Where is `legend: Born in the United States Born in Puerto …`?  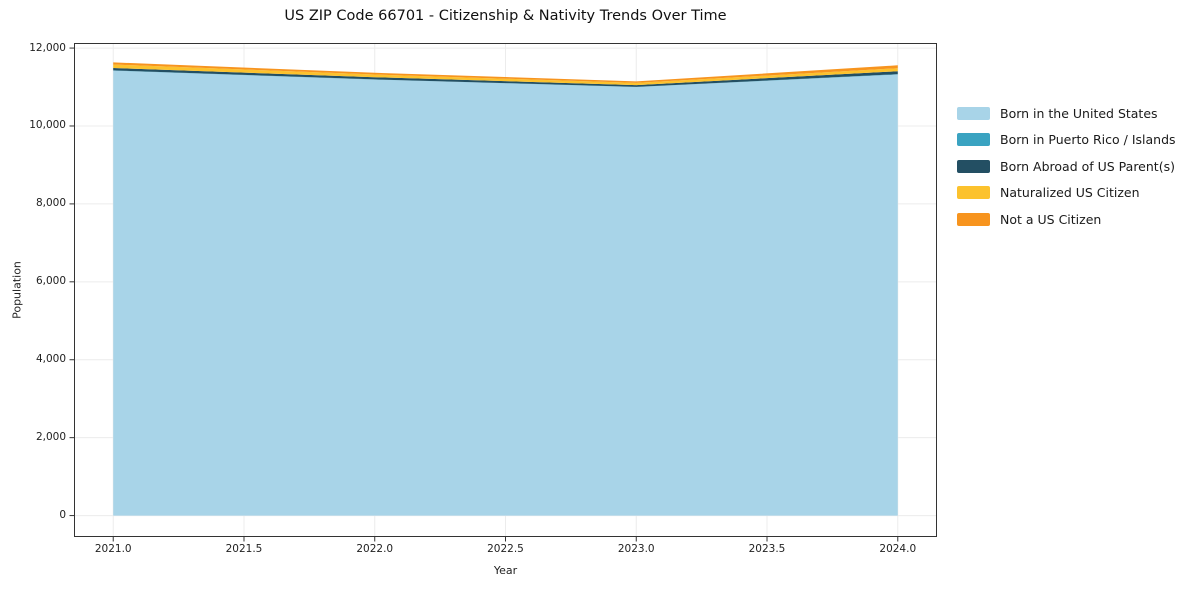 legend: Born in the United States Born in Puerto … is located at coordinates (1066, 166).